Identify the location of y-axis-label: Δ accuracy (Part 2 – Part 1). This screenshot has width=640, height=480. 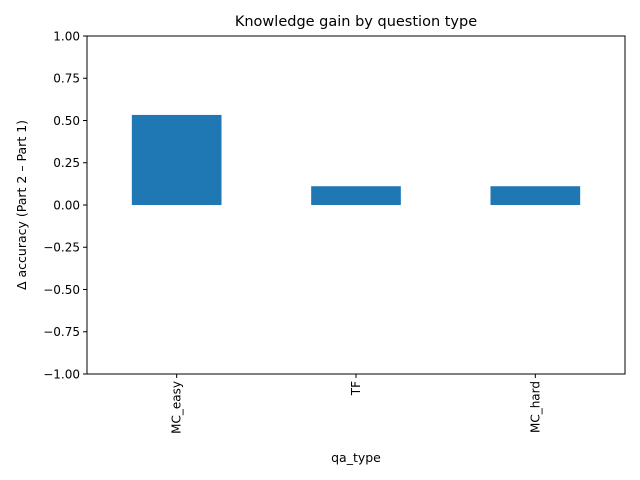
(21, 205).